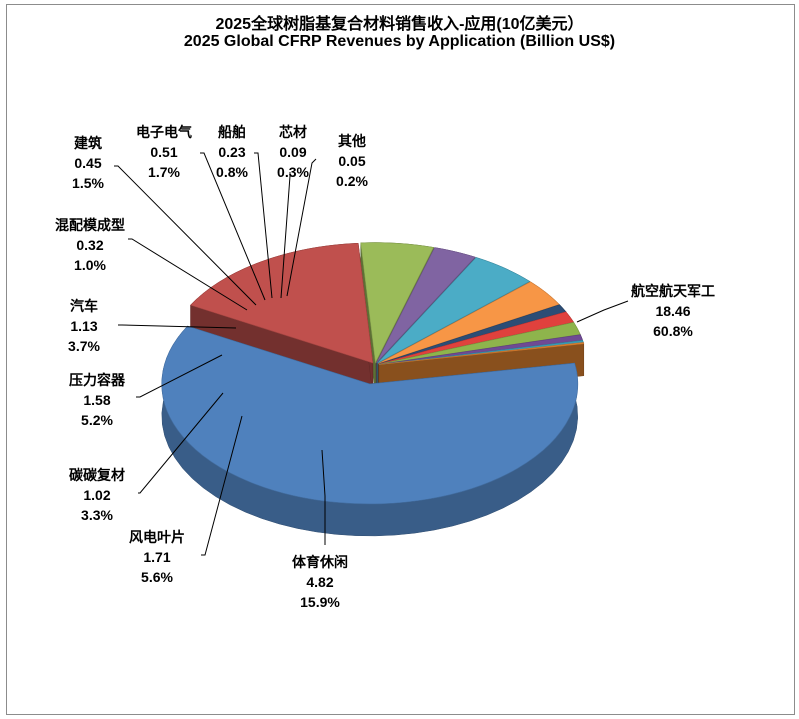 The width and height of the screenshot is (799, 719). I want to click on slice-label: 体育休闲, so click(320, 562).